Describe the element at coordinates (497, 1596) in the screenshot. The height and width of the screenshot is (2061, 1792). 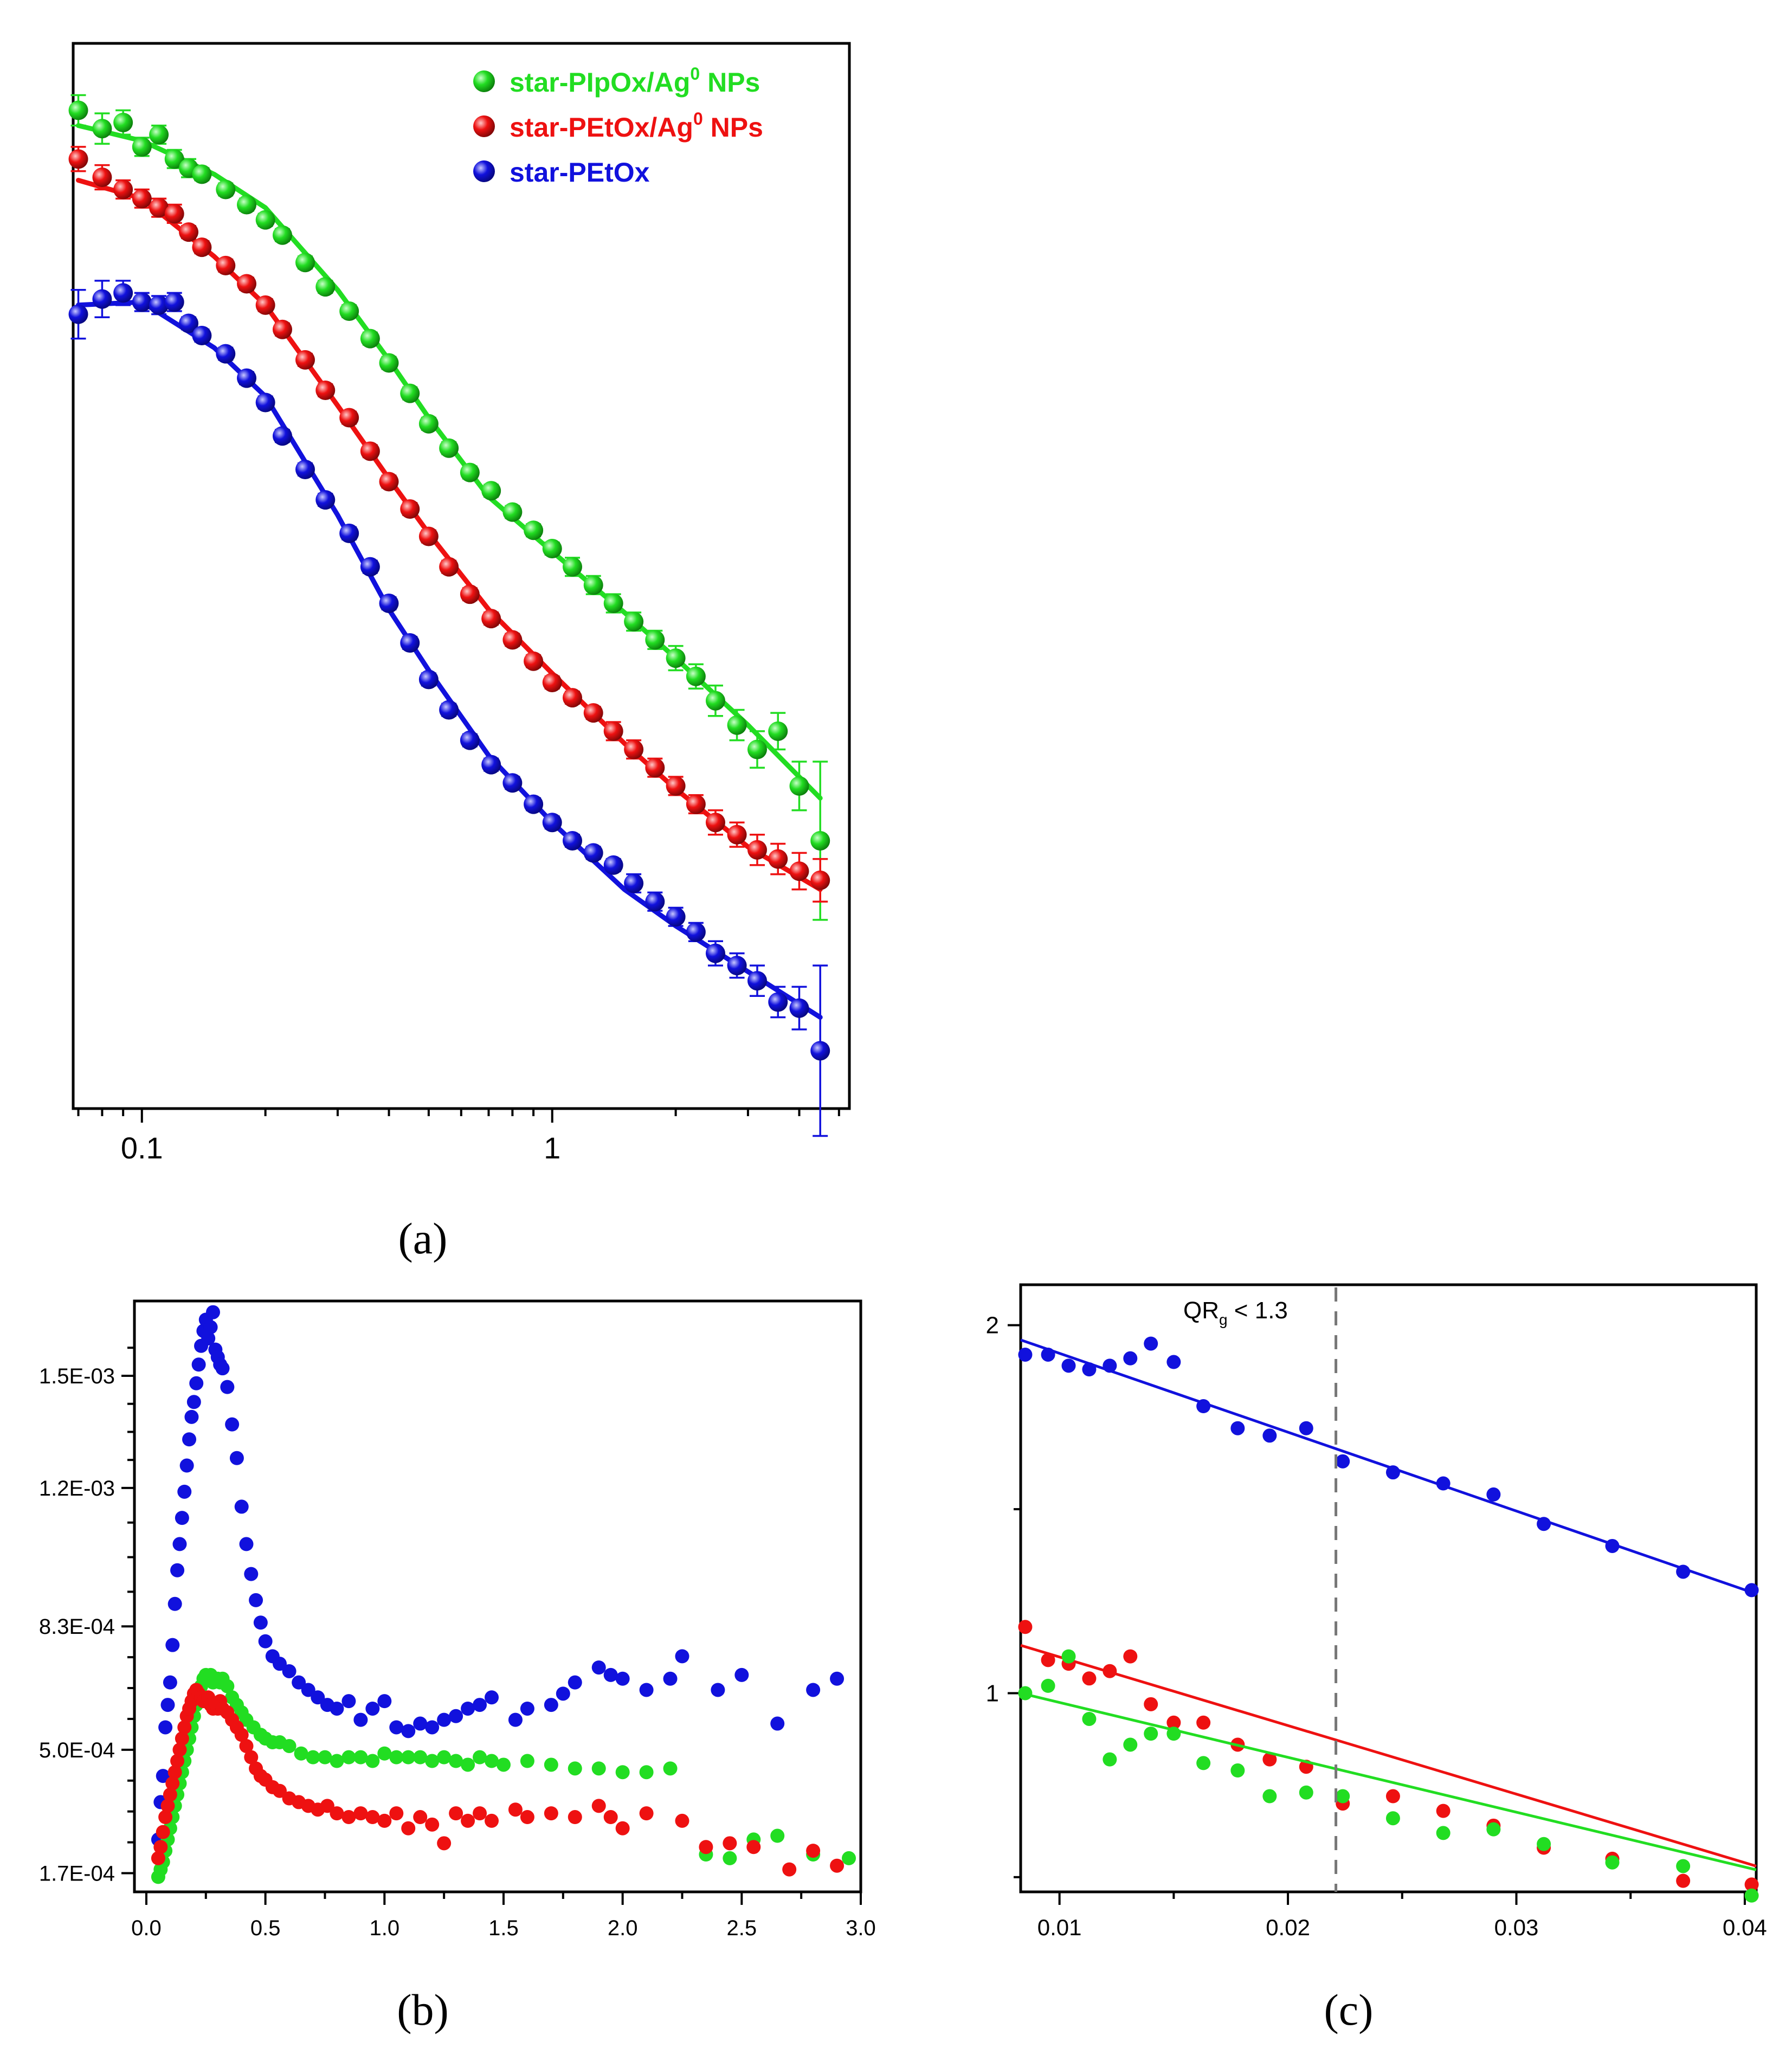
I see `panel-b-frame` at that location.